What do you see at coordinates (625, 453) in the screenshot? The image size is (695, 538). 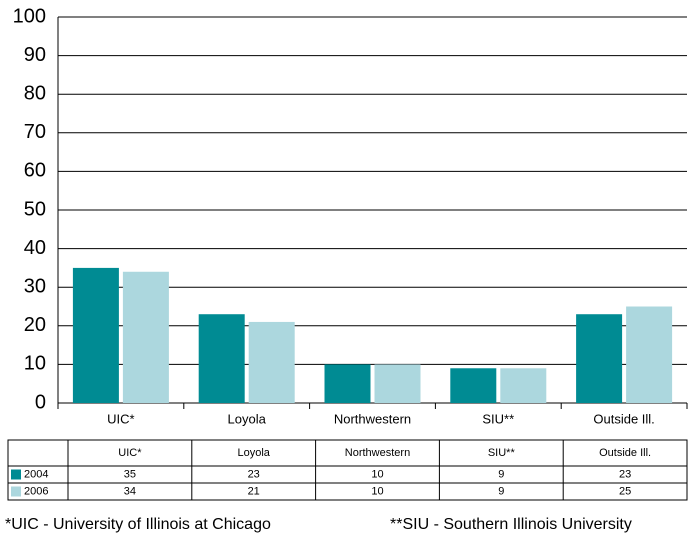 I see `table-header: Outside Ill.` at bounding box center [625, 453].